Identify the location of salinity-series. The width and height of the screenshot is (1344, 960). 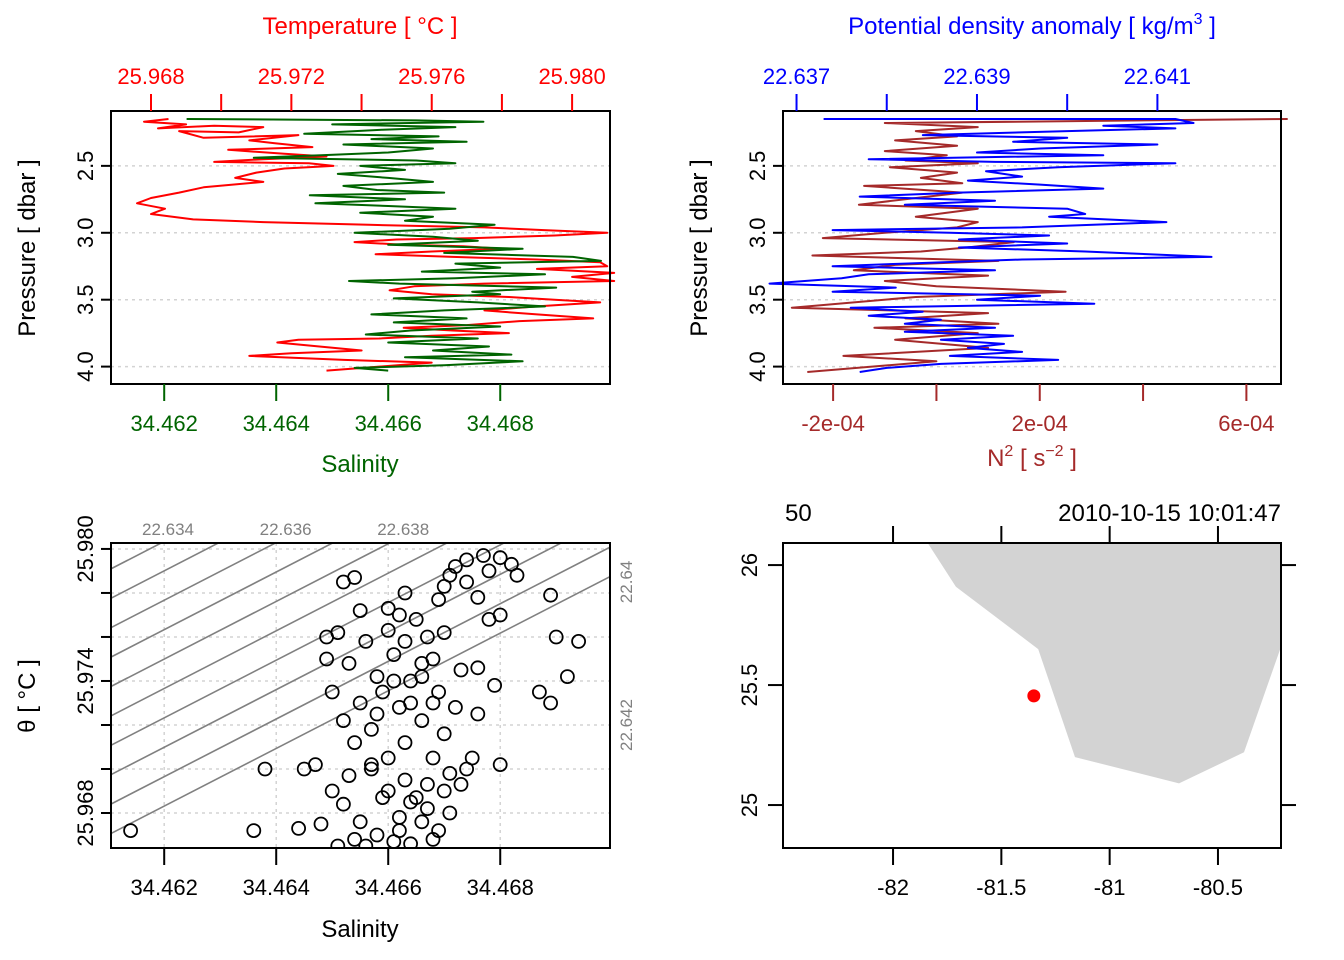
(394, 245).